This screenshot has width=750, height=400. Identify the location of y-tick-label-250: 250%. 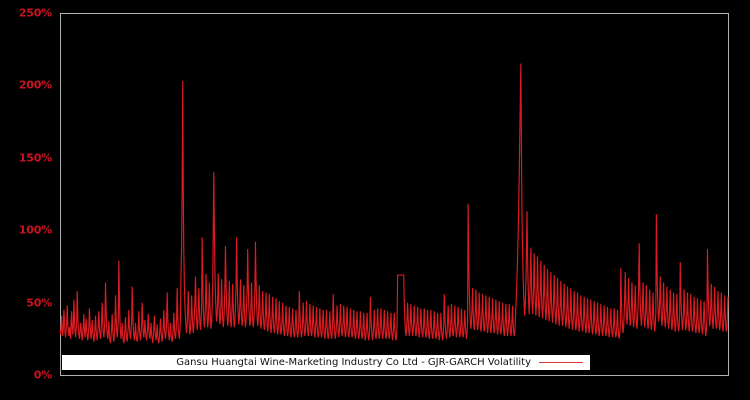
(35, 13).